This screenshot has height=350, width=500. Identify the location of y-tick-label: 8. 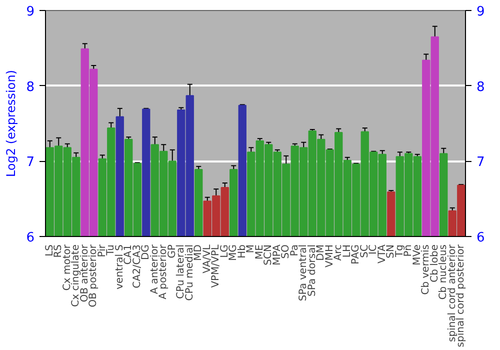
(30, 87).